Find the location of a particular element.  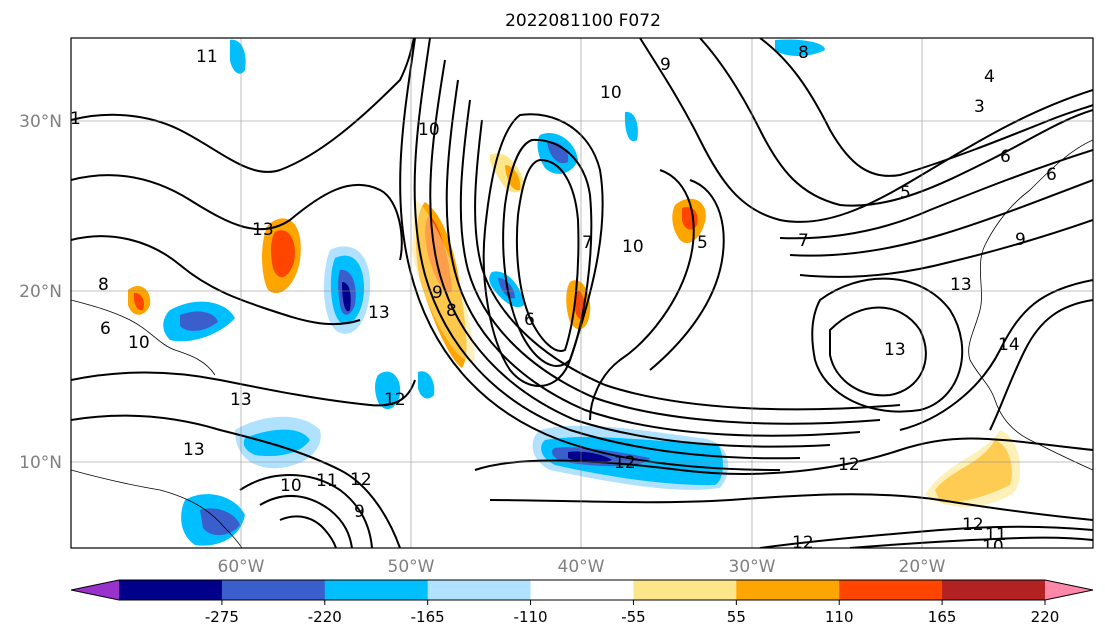

negative-anomaly-north-32w is located at coordinates (800, 47).